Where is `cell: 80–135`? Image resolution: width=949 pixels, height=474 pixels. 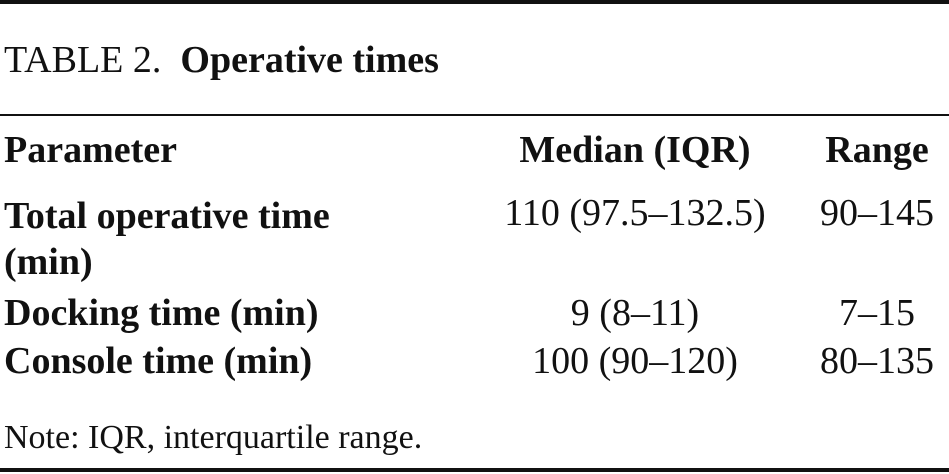 cell: 80–135 is located at coordinates (877, 361).